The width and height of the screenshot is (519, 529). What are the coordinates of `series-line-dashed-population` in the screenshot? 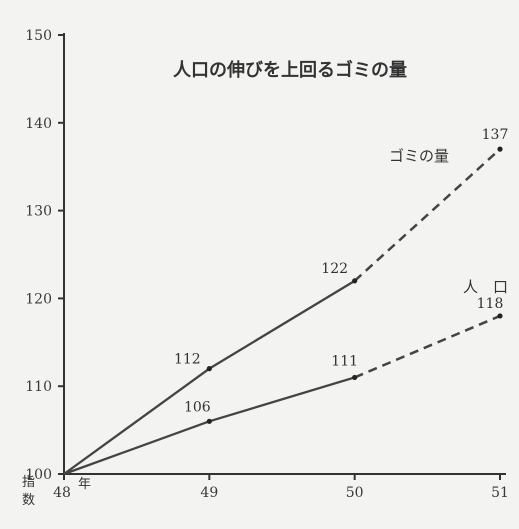 It's located at (427, 346).